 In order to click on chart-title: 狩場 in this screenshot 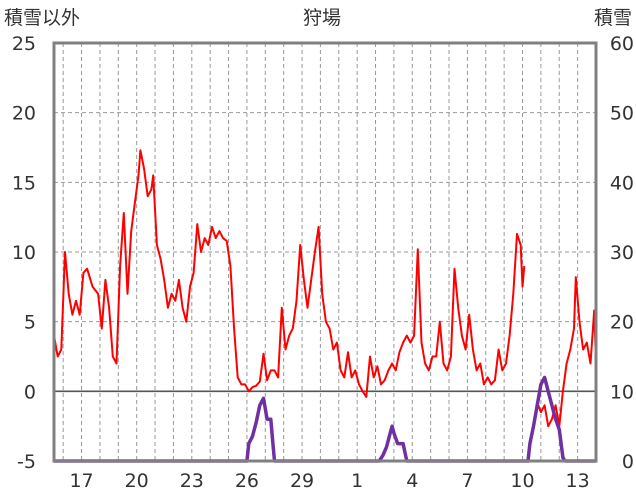, I will do `click(322, 18)`.